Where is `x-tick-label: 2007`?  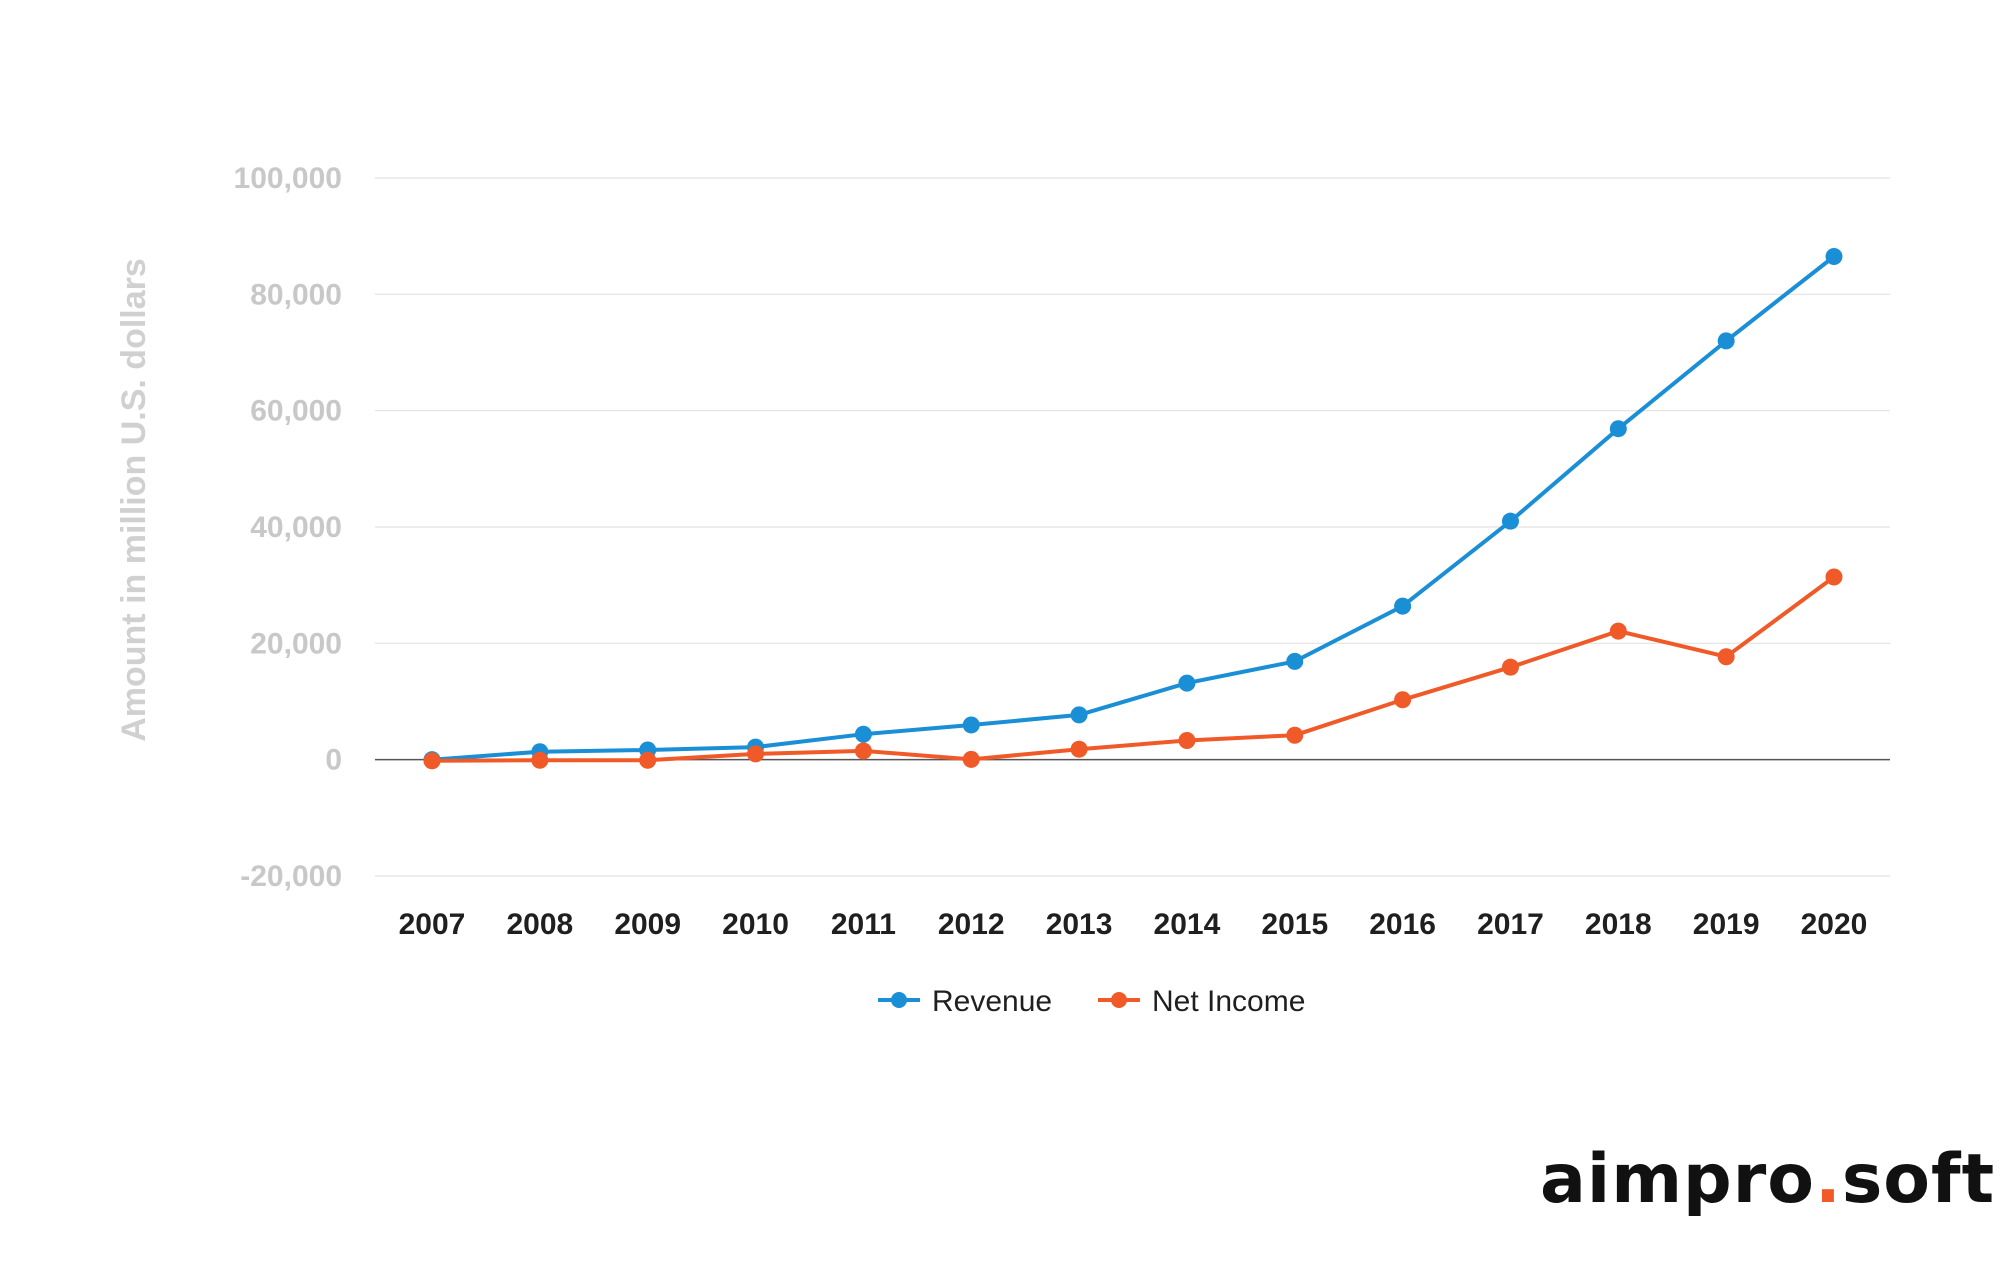 x-tick-label: 2007 is located at coordinates (432, 924).